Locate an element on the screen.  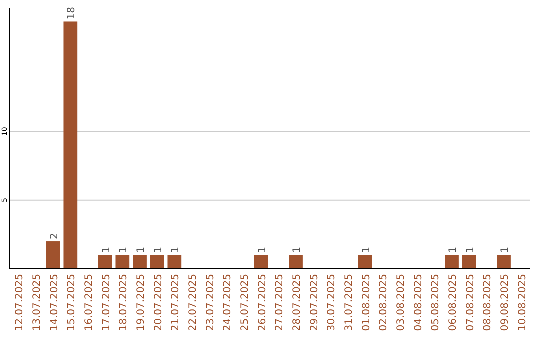
x-tick-label: 06.08.2025 is located at coordinates (453, 303).